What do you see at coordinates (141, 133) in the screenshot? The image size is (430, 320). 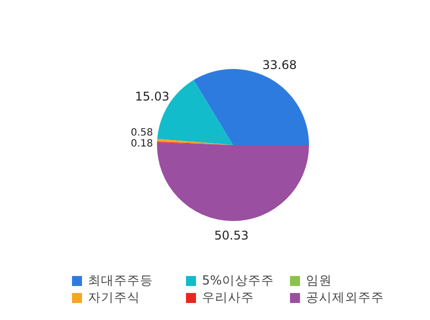 I see `data-label: 0.58` at bounding box center [141, 133].